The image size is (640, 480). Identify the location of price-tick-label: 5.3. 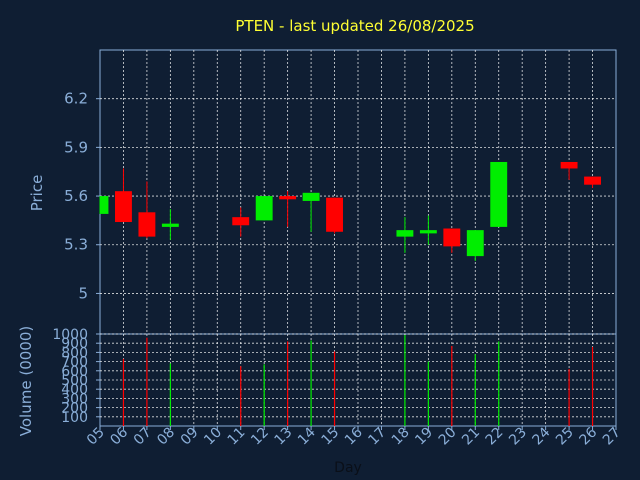
(76, 245).